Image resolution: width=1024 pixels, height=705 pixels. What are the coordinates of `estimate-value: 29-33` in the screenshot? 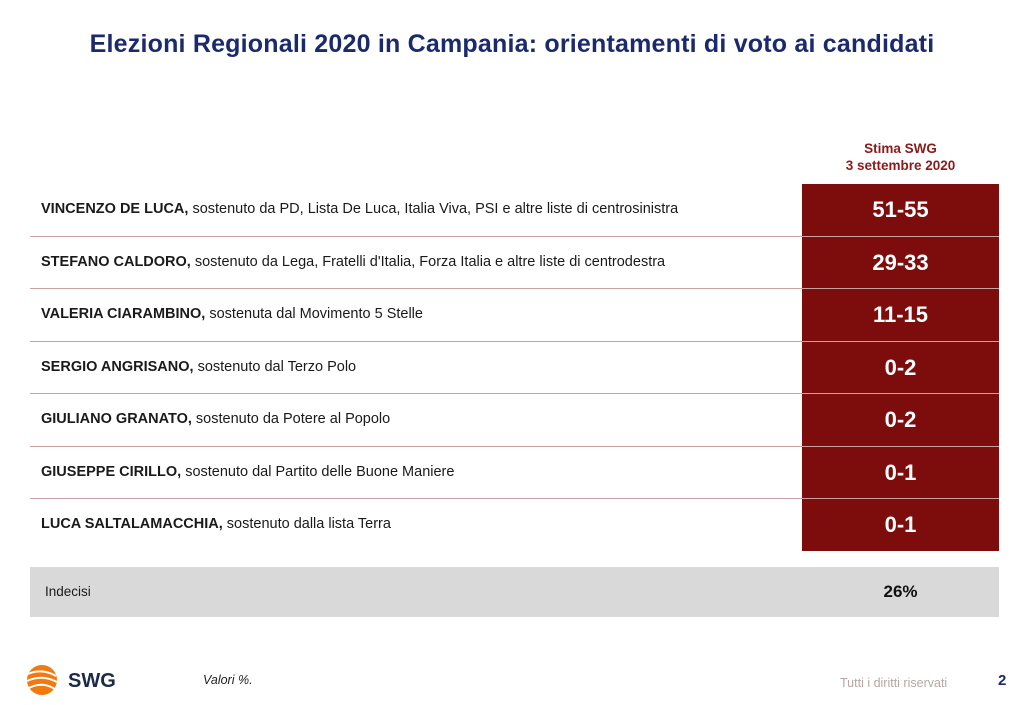 It's located at (900, 262).